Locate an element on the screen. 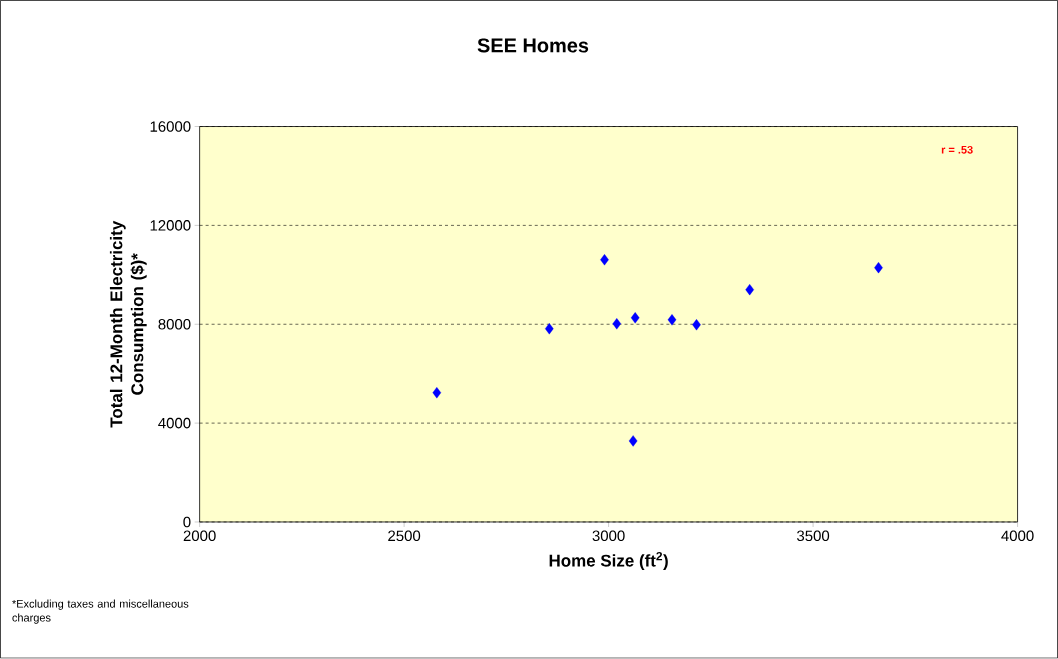 This screenshot has height=659, width=1058. y-tick-label: 16000 is located at coordinates (170, 127).